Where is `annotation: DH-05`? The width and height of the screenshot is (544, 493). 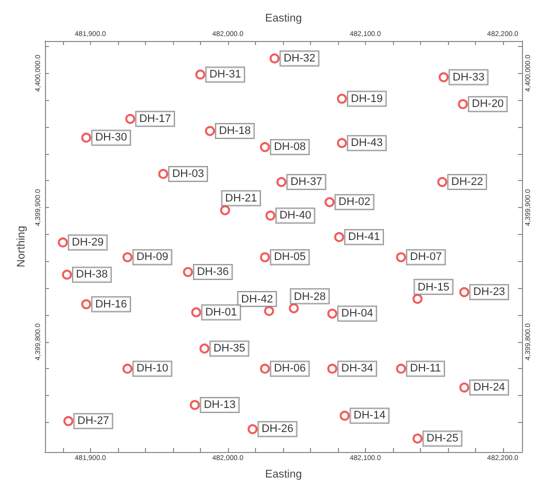 annotation: DH-05 is located at coordinates (290, 257).